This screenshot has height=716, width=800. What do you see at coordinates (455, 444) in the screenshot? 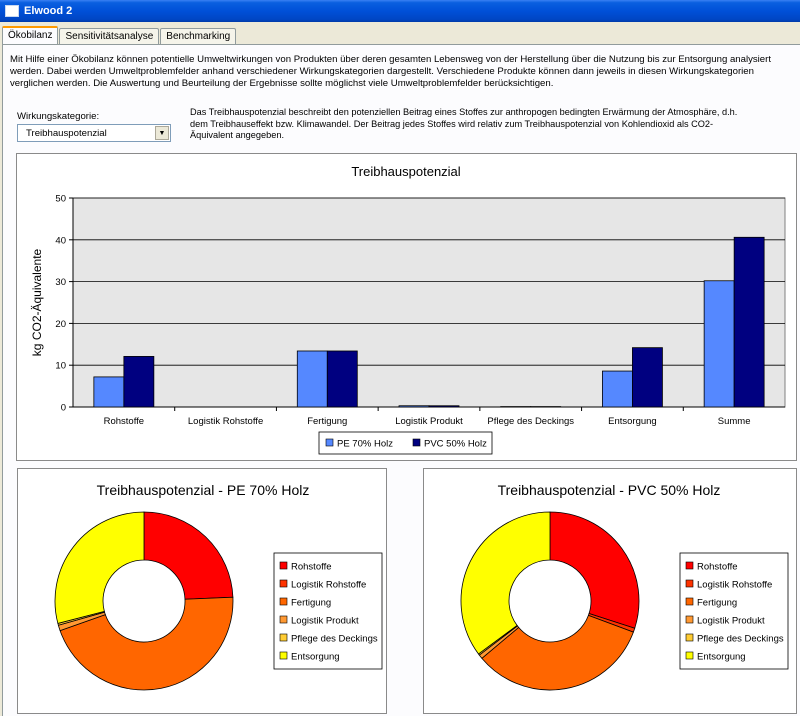
I see `legend-label: PVC 50% Holz` at bounding box center [455, 444].